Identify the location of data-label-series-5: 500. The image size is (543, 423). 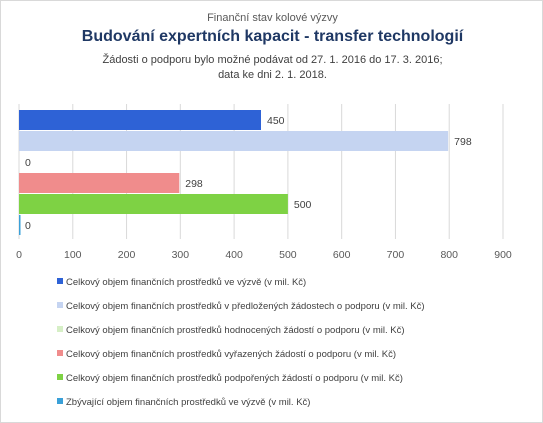
(303, 205).